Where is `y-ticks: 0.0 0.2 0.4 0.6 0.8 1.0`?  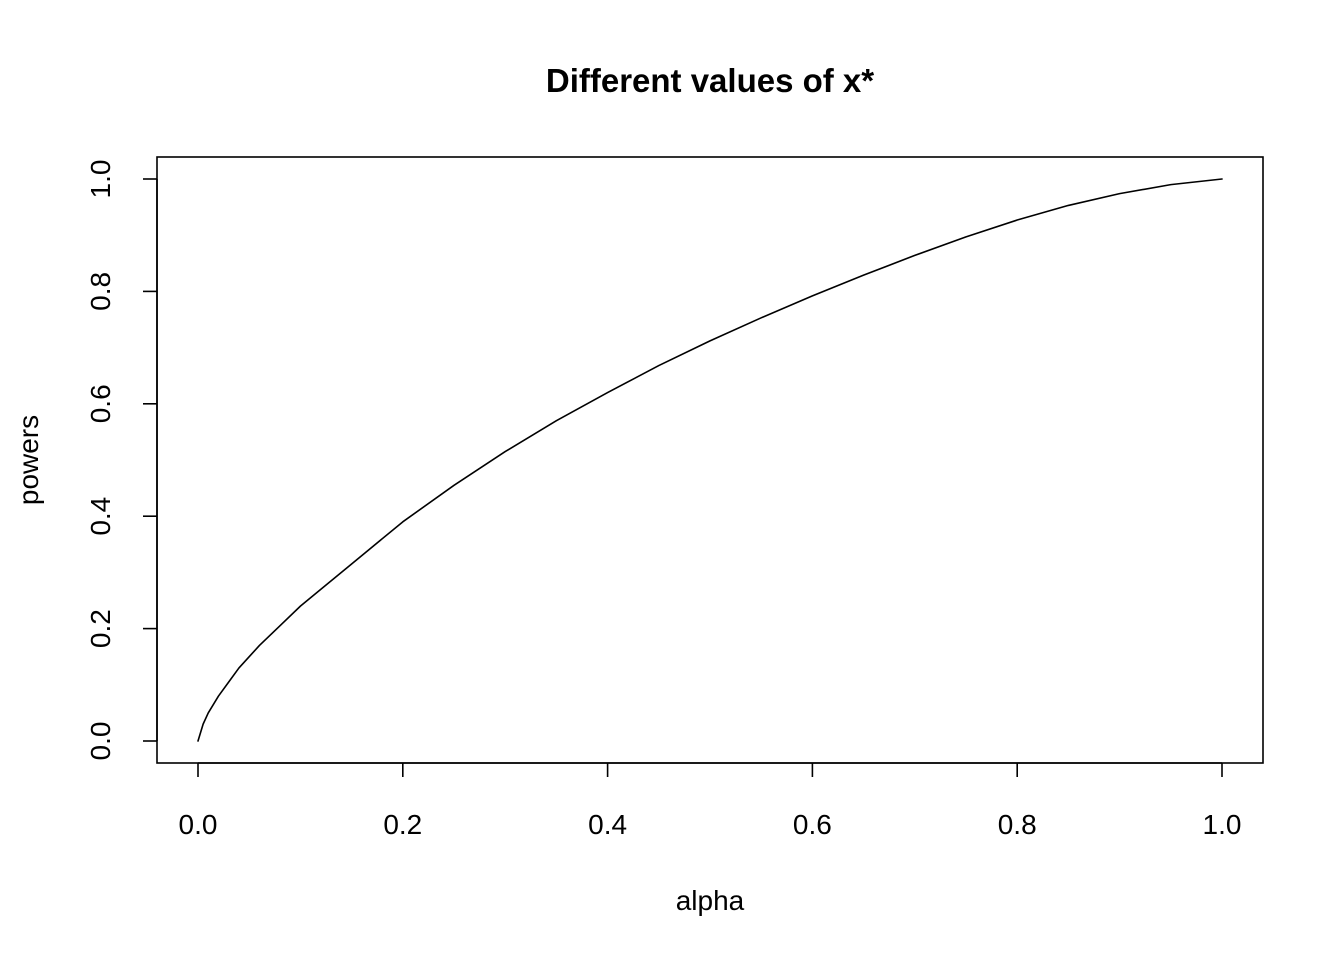 y-ticks: 0.0 0.2 0.4 0.6 0.8 1.0 is located at coordinates (121, 460).